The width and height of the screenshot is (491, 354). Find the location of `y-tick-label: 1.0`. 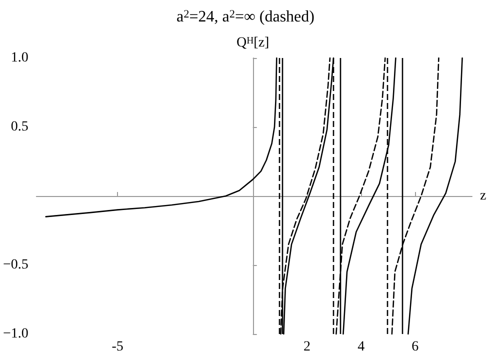

y-tick-label: 1.0 is located at coordinates (19, 58).